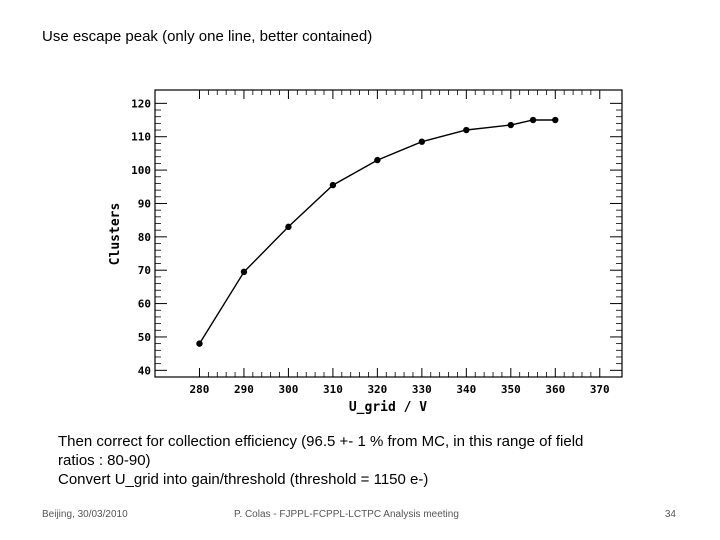  I want to click on body-line: ratios : 80-90), so click(104, 460).